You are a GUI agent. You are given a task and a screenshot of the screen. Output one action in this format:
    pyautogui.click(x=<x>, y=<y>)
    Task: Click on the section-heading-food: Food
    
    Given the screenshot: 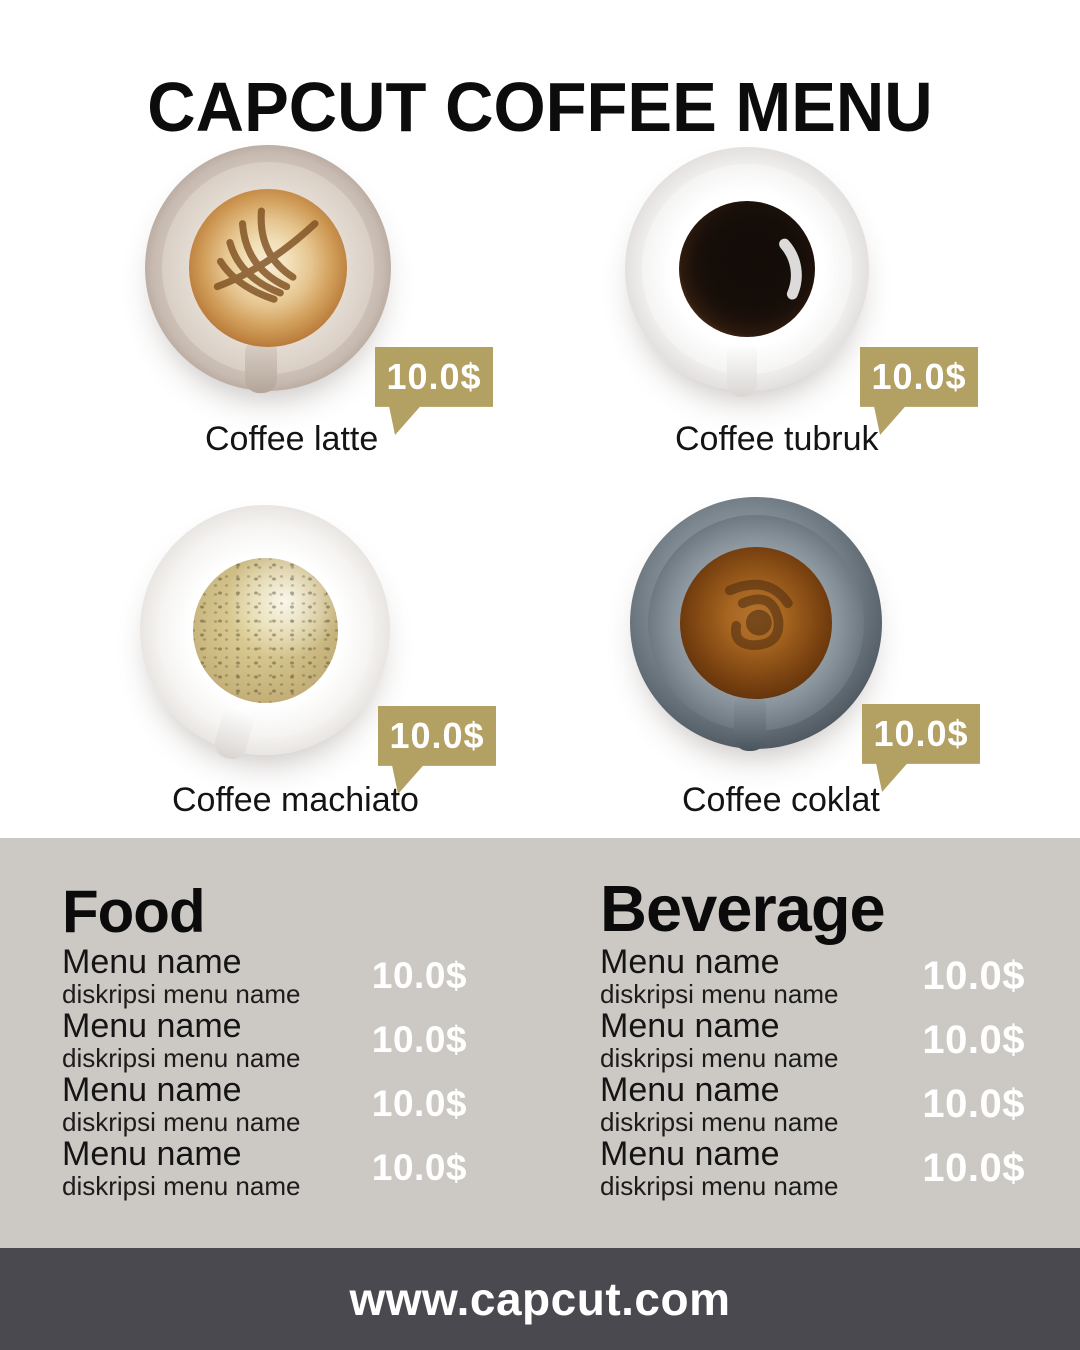 What is the action you would take?
    pyautogui.click(x=134, y=911)
    